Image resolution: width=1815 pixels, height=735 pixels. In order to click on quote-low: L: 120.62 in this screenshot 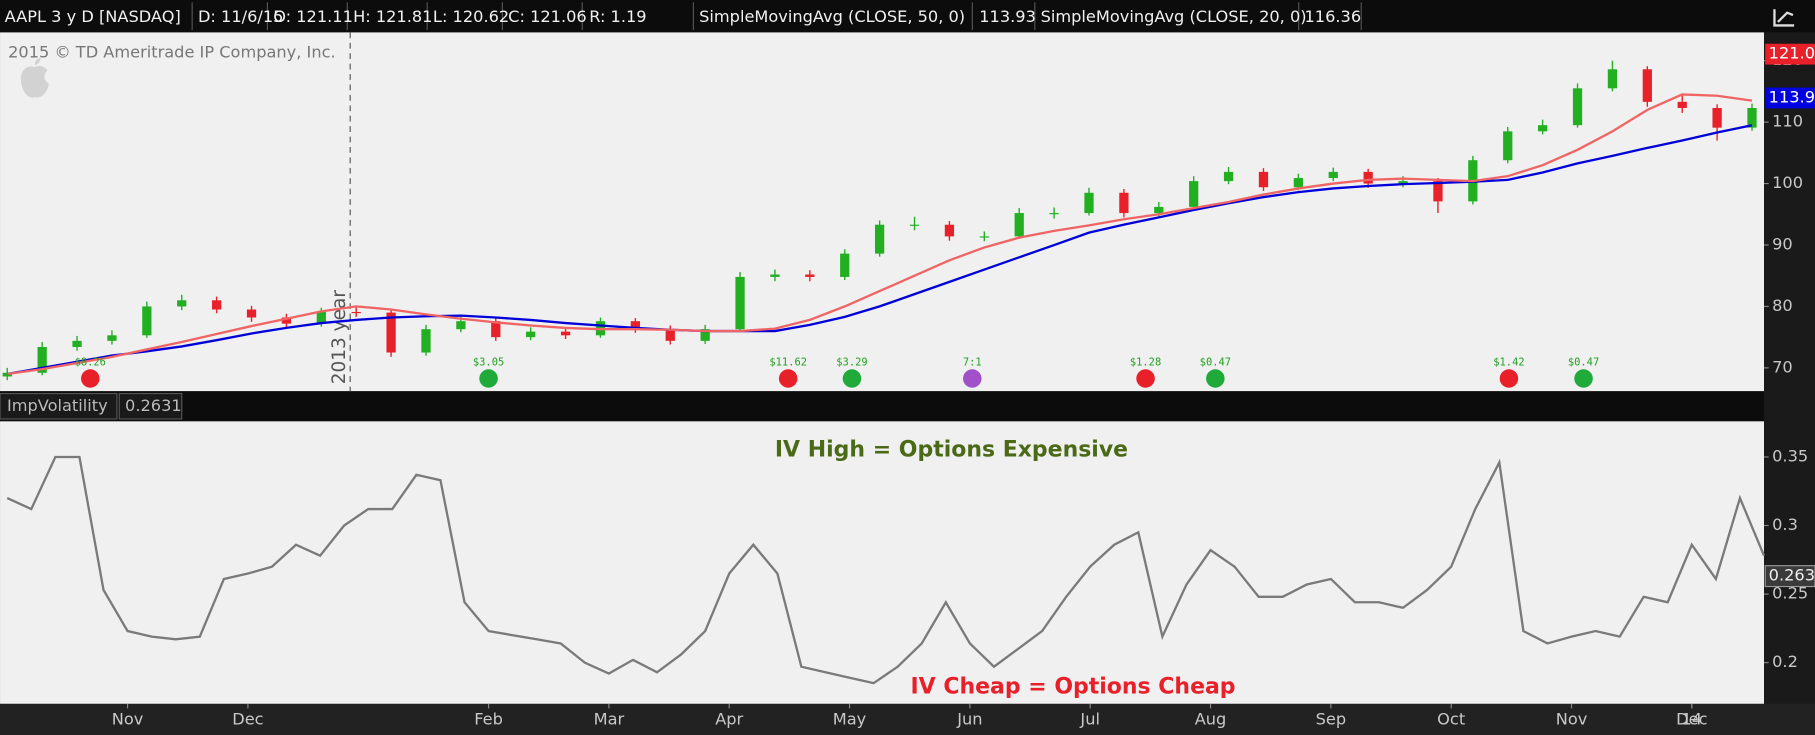, I will do `click(471, 16)`.